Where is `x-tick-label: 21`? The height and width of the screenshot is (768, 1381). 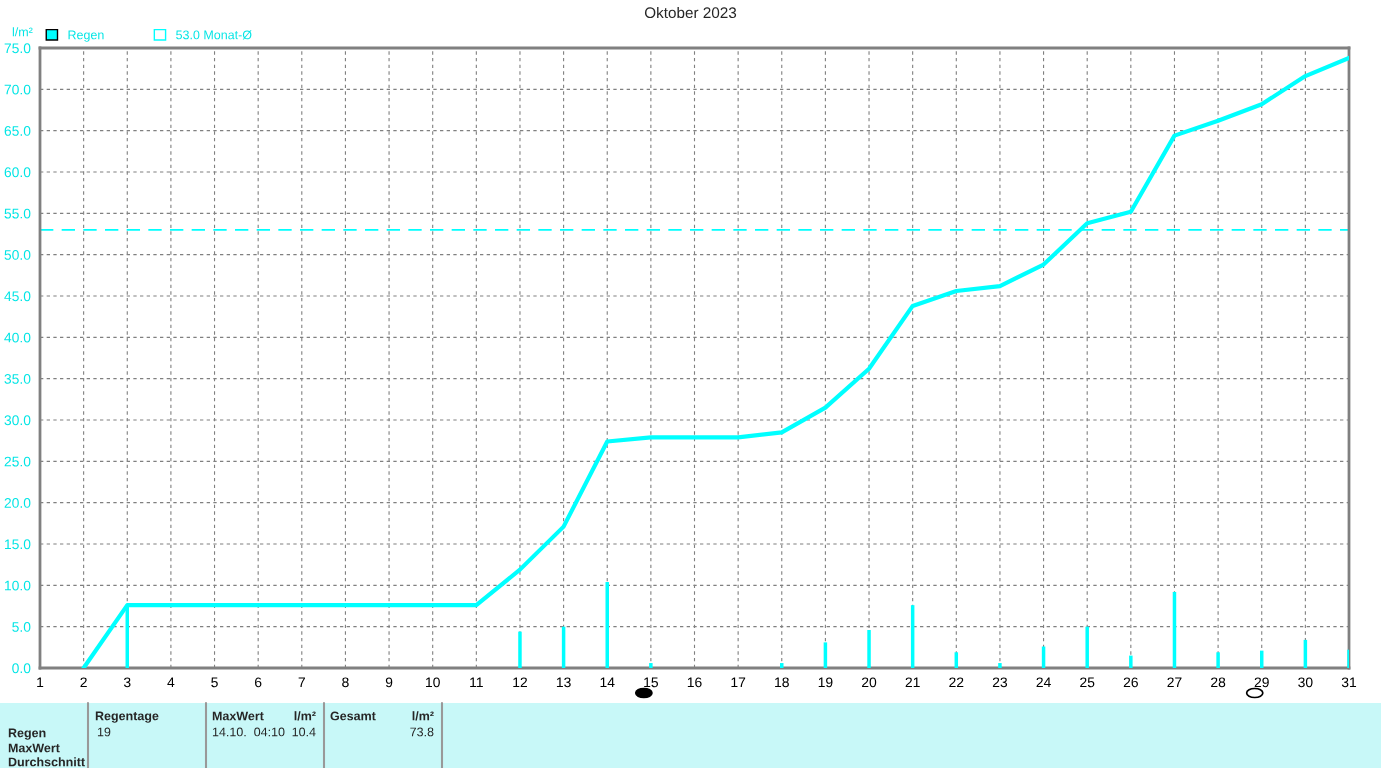 x-tick-label: 21 is located at coordinates (912, 682).